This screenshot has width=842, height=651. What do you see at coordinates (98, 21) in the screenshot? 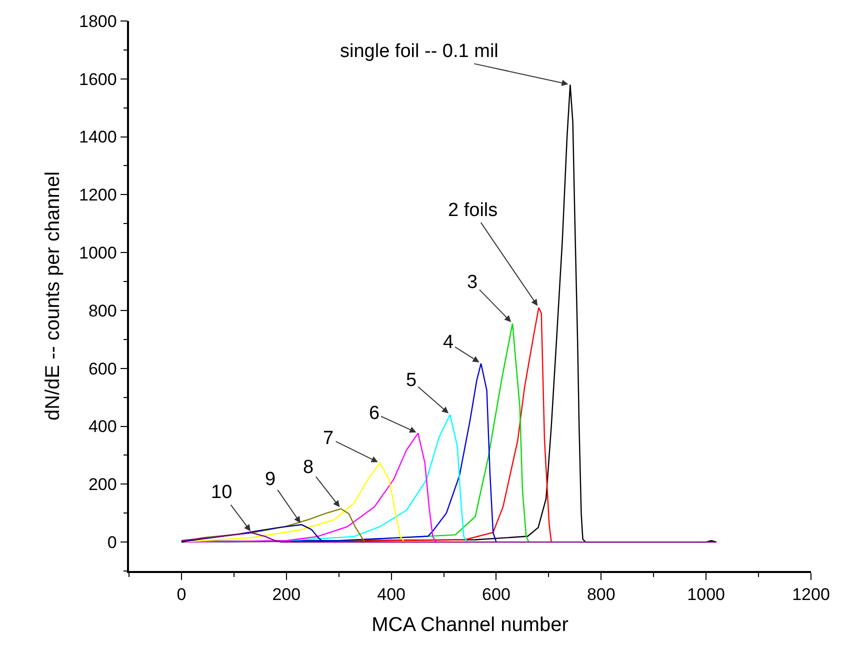
I see `y-tick-label: 1800` at bounding box center [98, 21].